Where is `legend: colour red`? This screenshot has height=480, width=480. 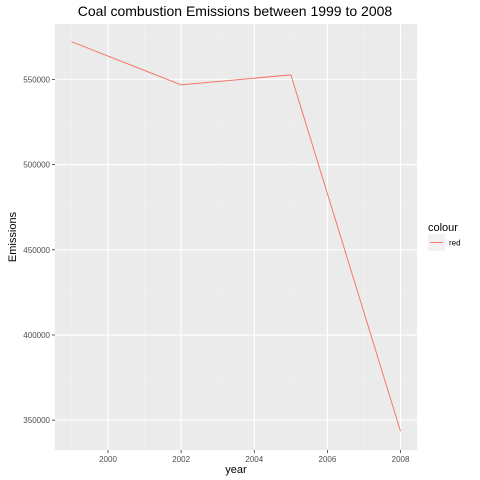 legend: colour red is located at coordinates (444, 236).